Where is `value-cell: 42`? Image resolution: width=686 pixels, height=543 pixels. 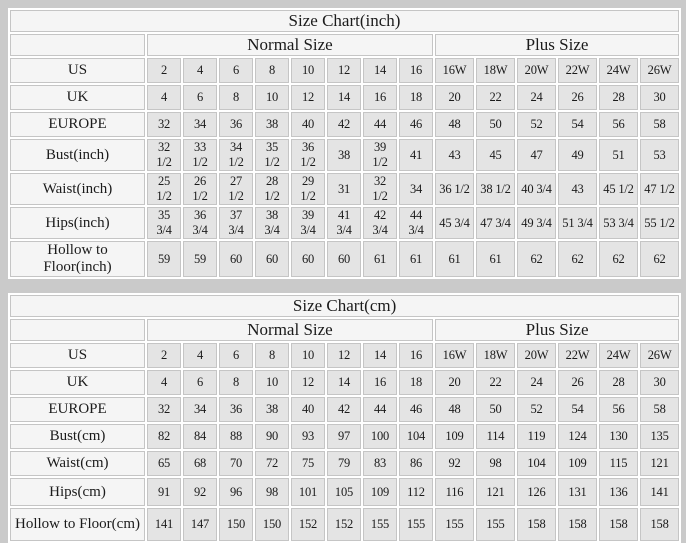
value-cell: 42 is located at coordinates (344, 124).